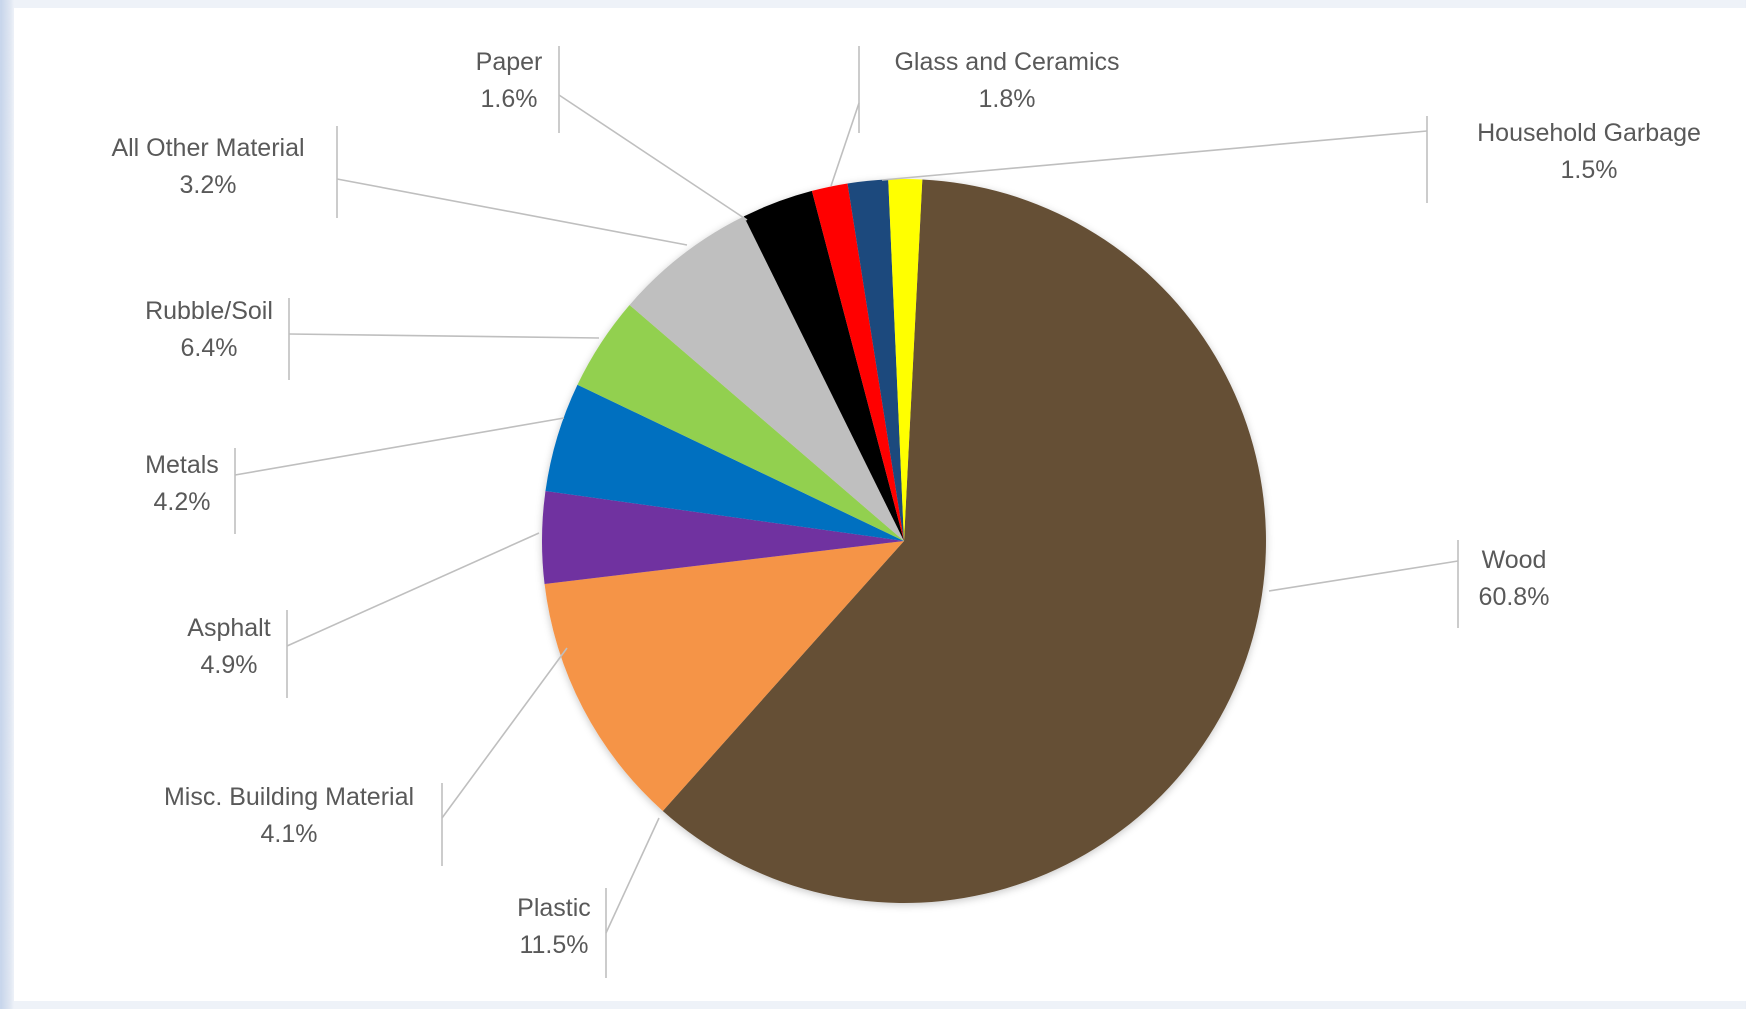 The image size is (1746, 1009). What do you see at coordinates (182, 465) in the screenshot?
I see `slice-label-metals: Metals` at bounding box center [182, 465].